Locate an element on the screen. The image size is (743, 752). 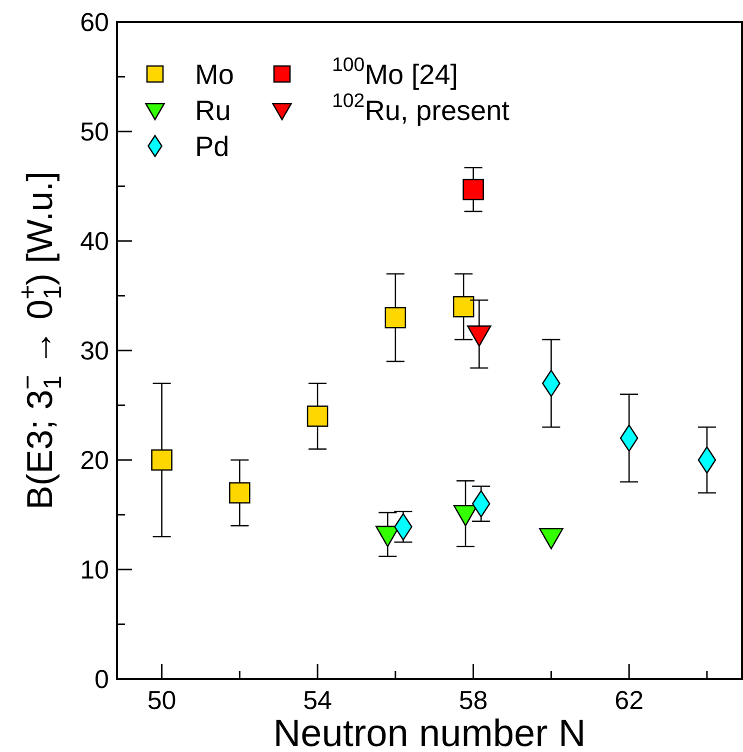
x-tick-label: 54 is located at coordinates (317, 700).